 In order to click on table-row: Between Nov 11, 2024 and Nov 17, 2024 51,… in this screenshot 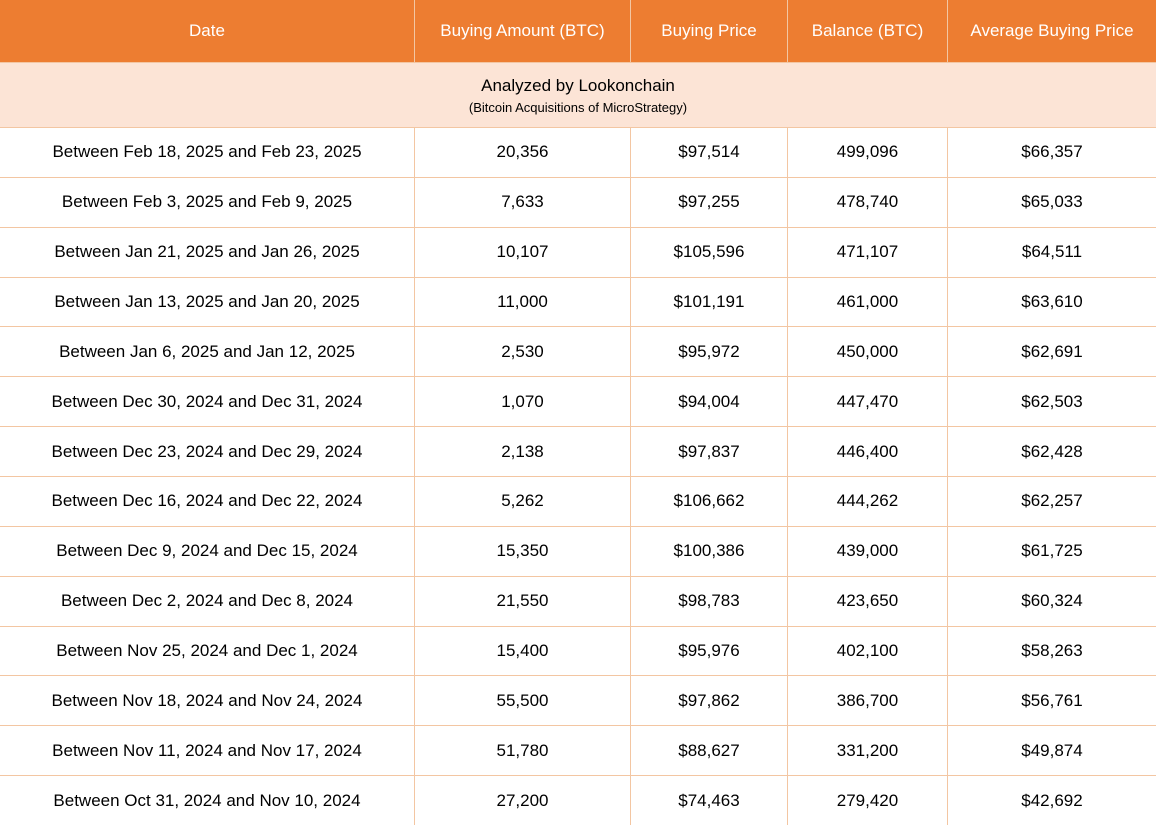, I will do `click(578, 751)`.